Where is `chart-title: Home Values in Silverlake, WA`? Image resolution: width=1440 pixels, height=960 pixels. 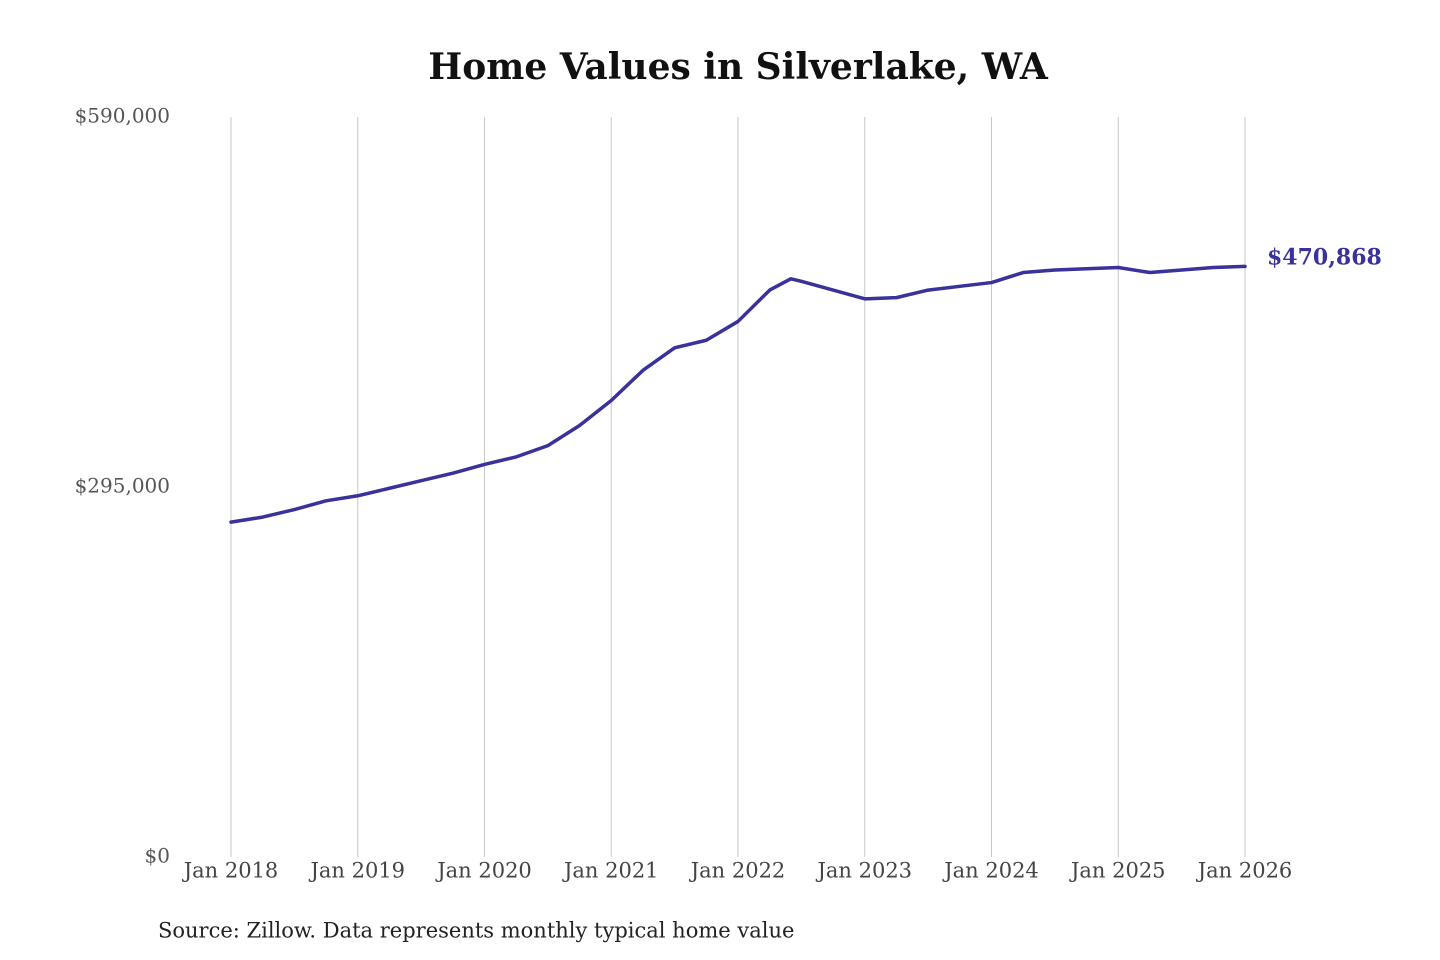
chart-title: Home Values in Silverlake, WA is located at coordinates (738, 67).